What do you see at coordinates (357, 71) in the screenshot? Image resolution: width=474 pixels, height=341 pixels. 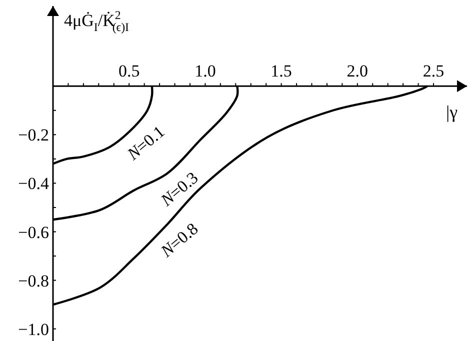 I see `x-tick-label: 2.0` at bounding box center [357, 71].